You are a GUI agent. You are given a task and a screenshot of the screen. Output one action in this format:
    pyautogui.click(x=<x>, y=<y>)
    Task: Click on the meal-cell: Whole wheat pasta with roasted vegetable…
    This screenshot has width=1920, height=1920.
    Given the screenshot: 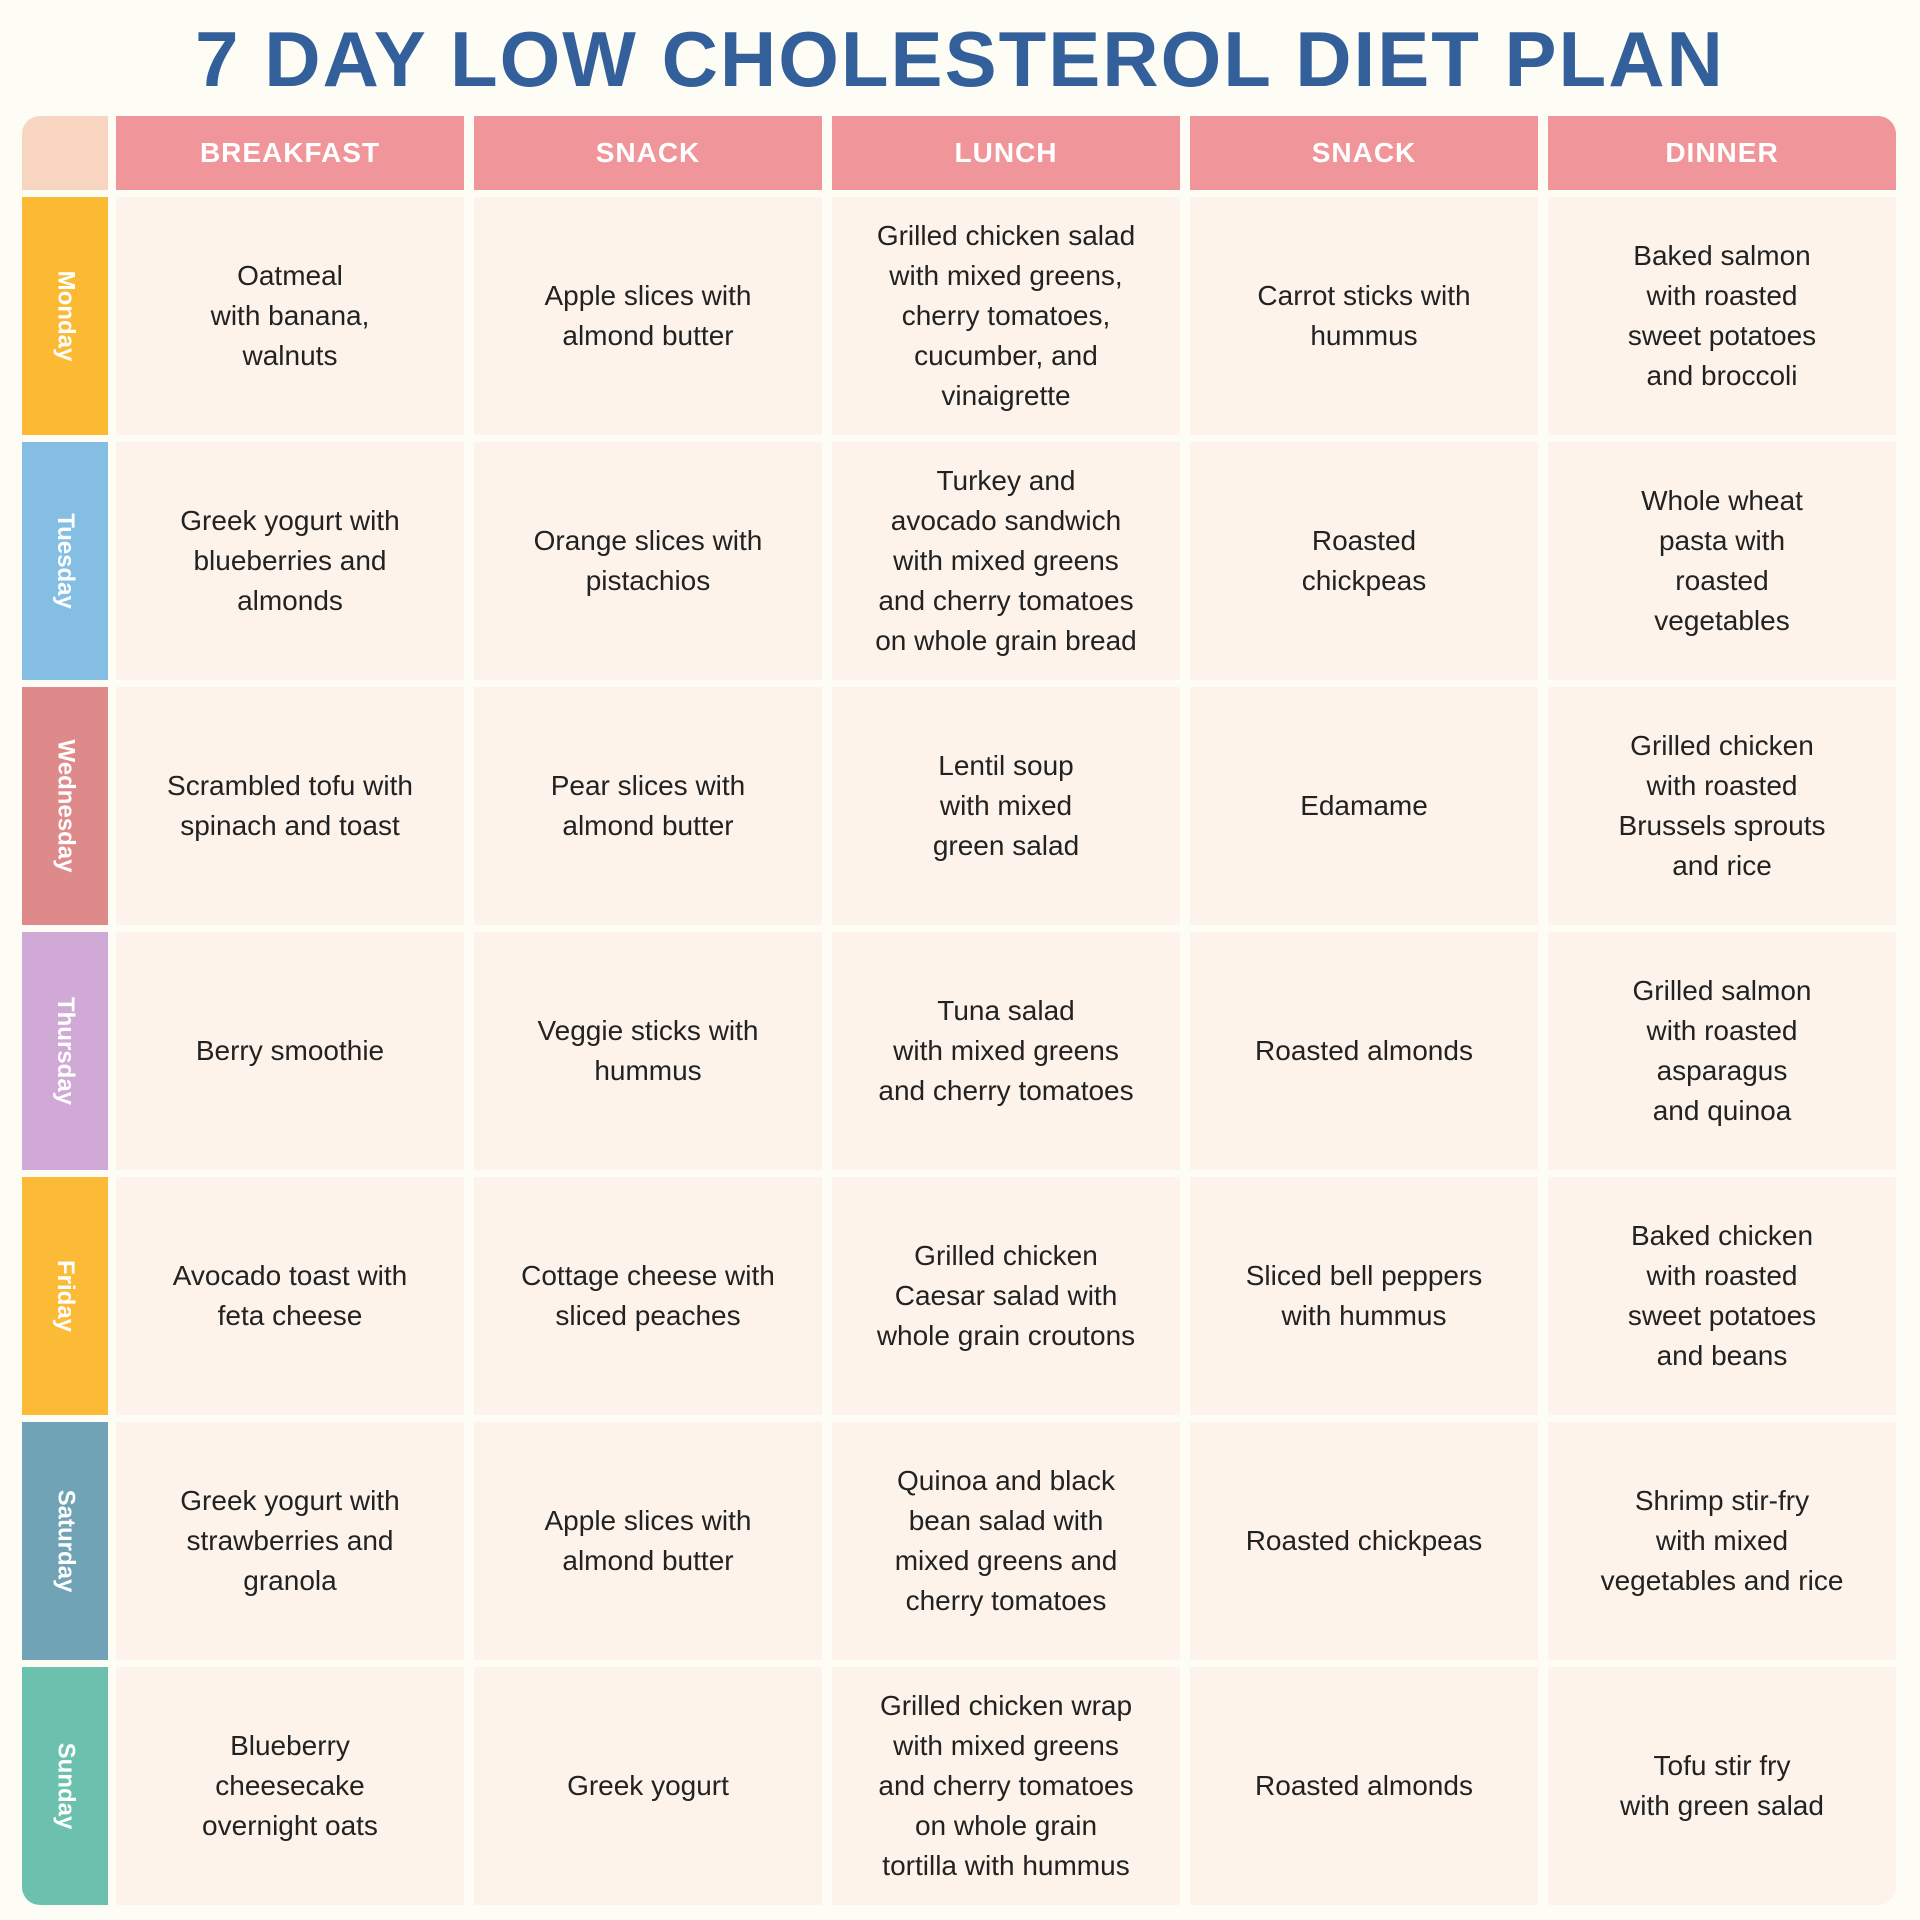 What is the action you would take?
    pyautogui.click(x=1722, y=561)
    